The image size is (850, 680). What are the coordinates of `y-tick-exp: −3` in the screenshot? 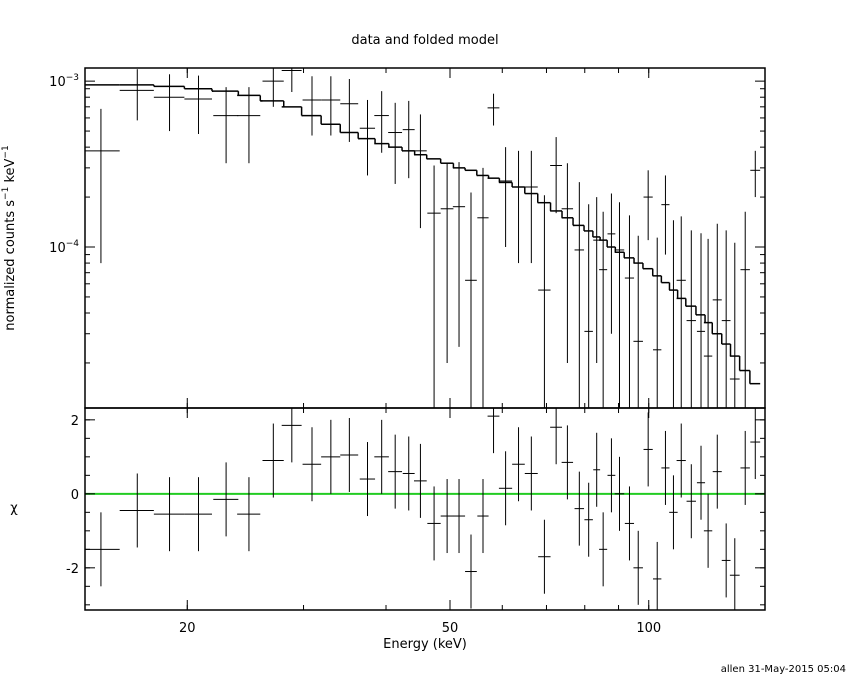 It's located at (72, 78).